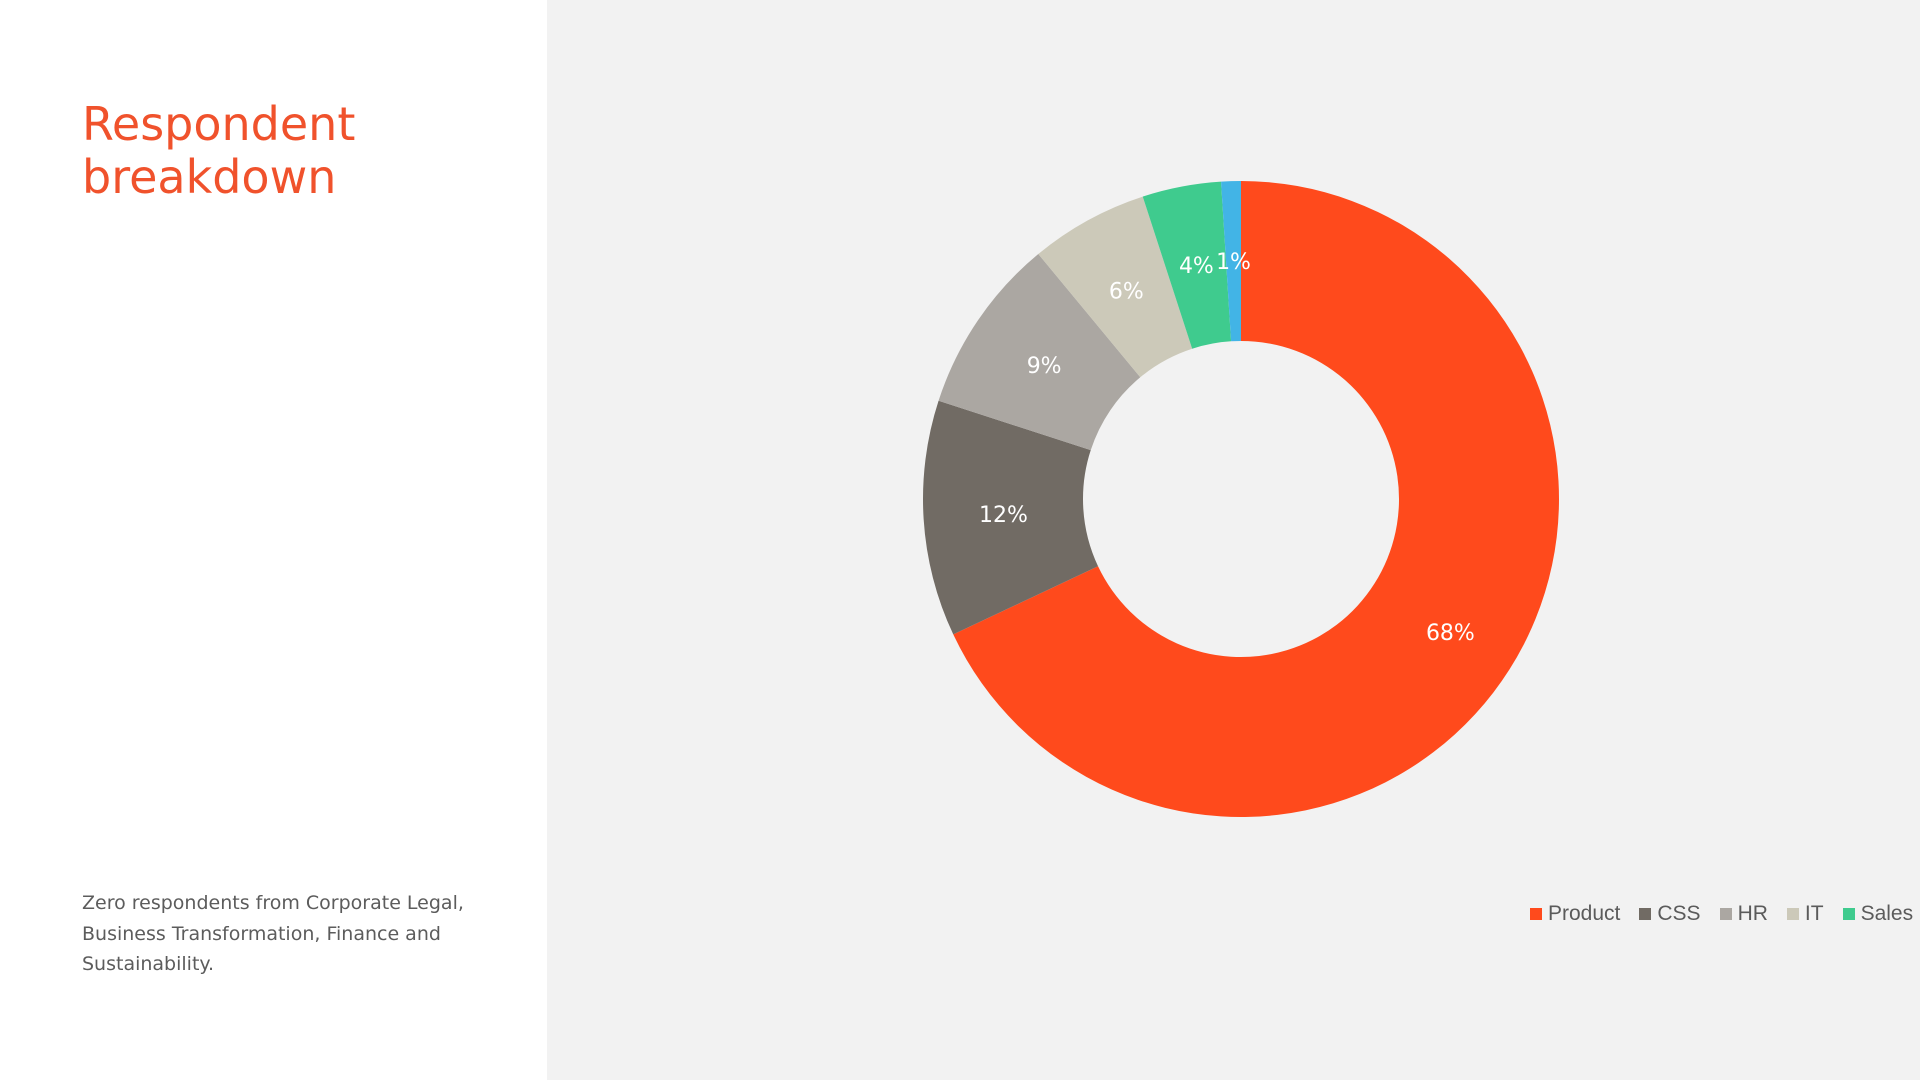  What do you see at coordinates (219, 150) in the screenshot?
I see `slide-title: Respondent breakdown` at bounding box center [219, 150].